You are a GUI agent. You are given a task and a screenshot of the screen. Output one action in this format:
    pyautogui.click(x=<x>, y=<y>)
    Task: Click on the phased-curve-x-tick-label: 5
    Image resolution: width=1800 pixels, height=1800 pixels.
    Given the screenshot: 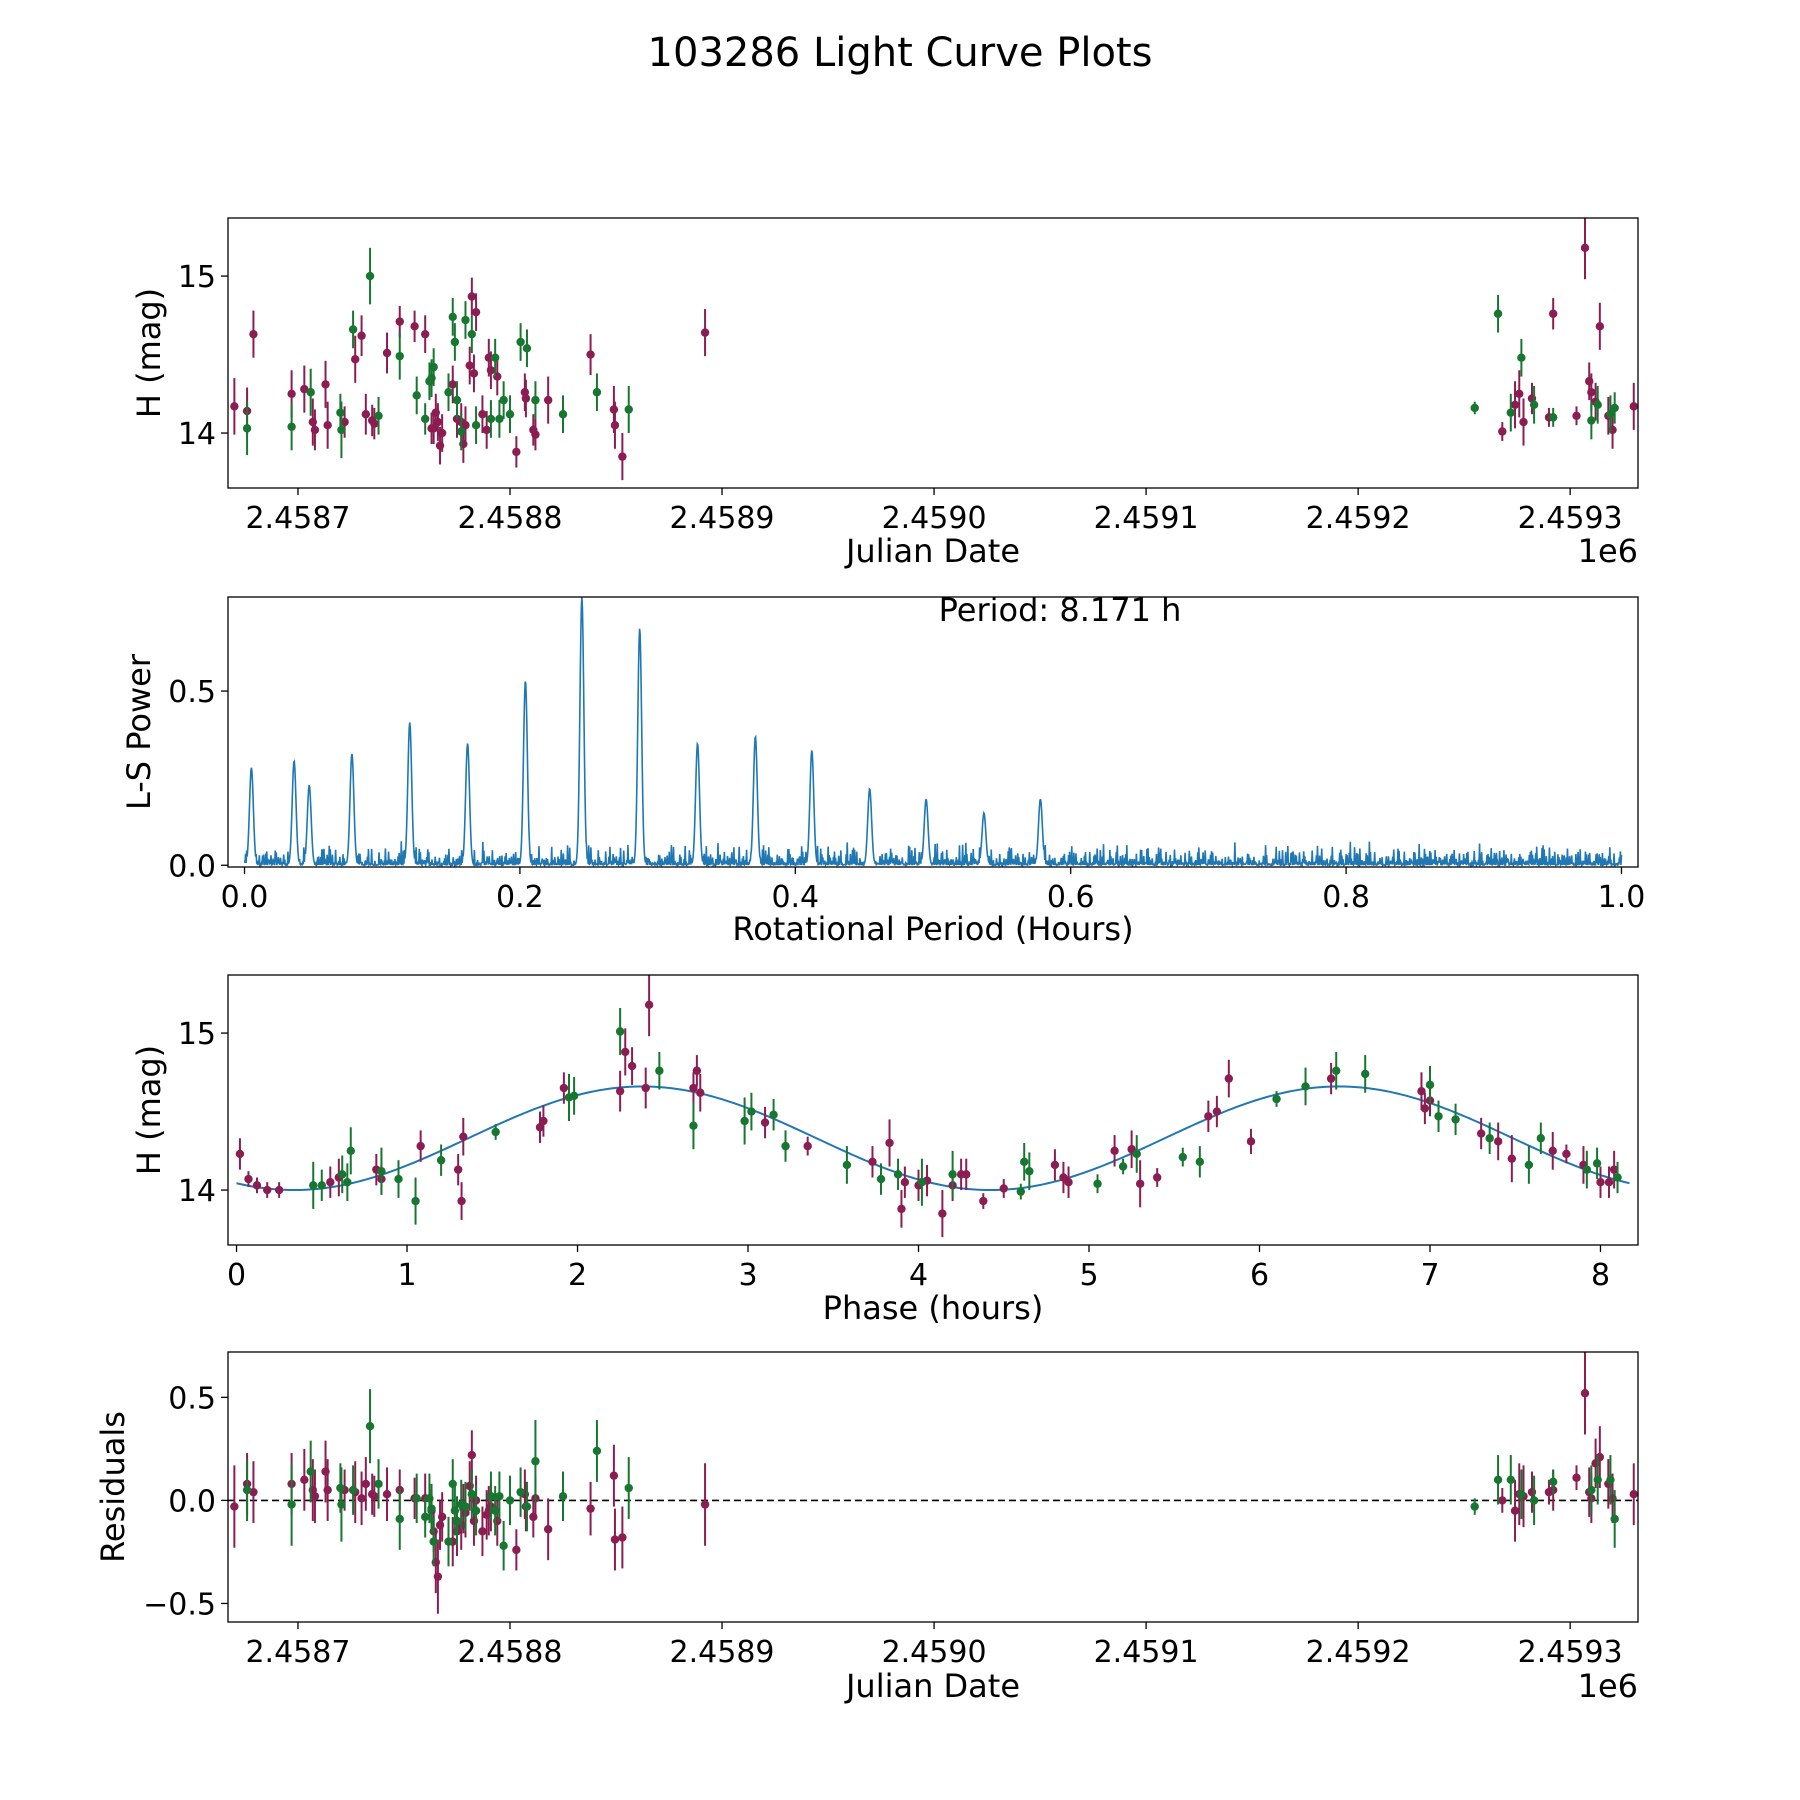 What is the action you would take?
    pyautogui.click(x=1088, y=1275)
    